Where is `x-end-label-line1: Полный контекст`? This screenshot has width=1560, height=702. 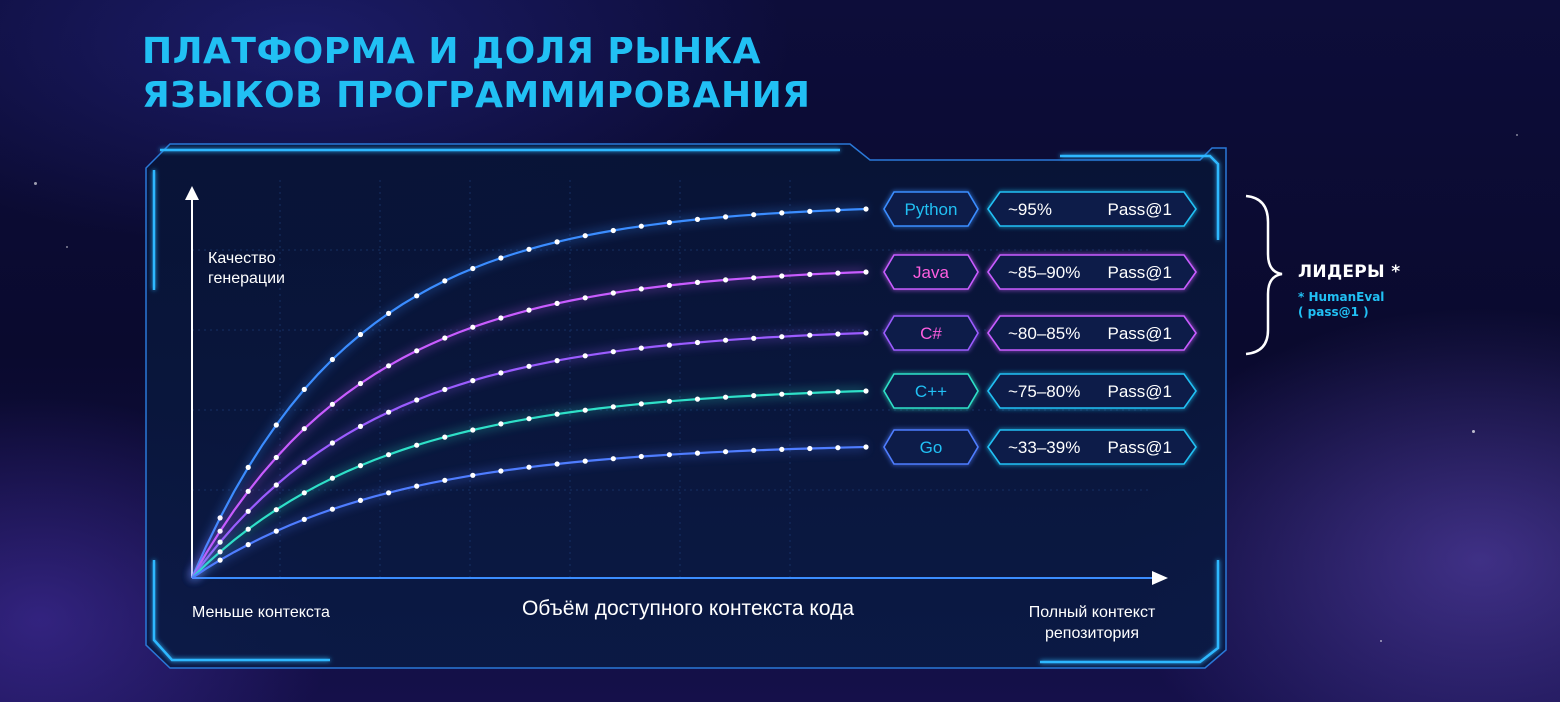
x-end-label-line1: Полный контекст is located at coordinates (1092, 612).